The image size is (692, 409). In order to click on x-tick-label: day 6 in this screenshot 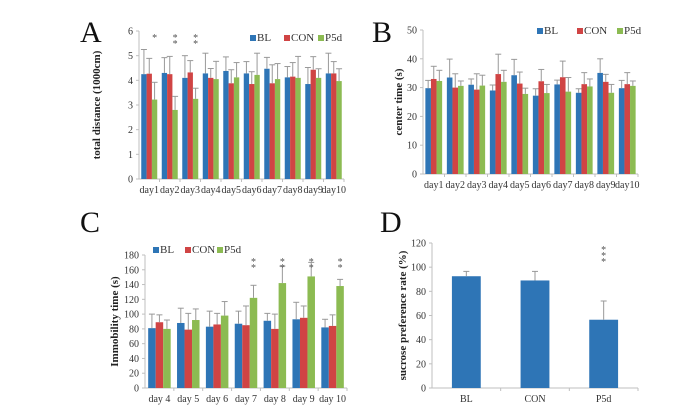, I will do `click(217, 399)`.